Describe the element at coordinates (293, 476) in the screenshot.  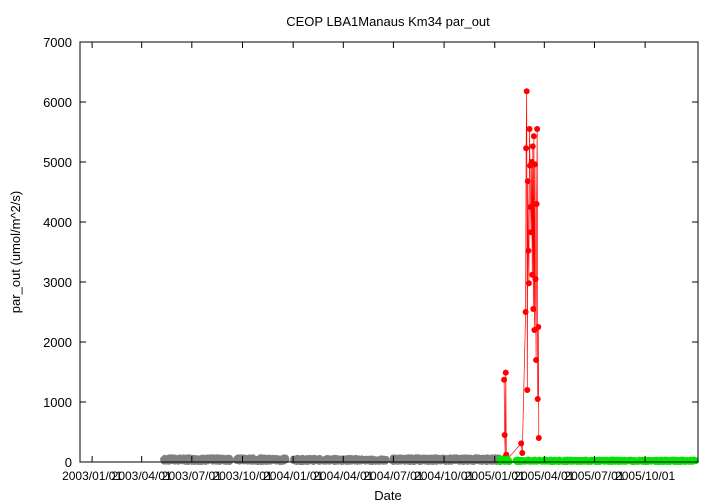
I see `x-tick-label: 2004/01/01` at that location.